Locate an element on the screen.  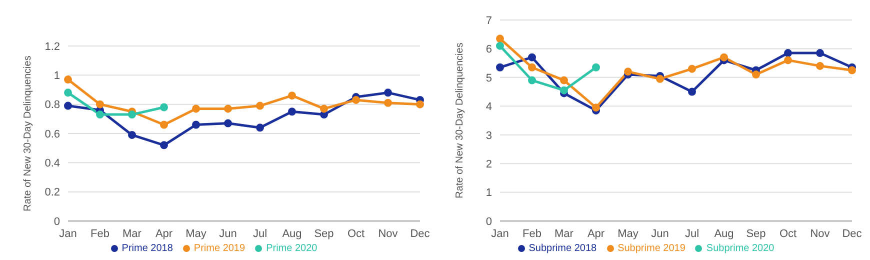
legend-label: Subprime 2019 is located at coordinates (652, 248).